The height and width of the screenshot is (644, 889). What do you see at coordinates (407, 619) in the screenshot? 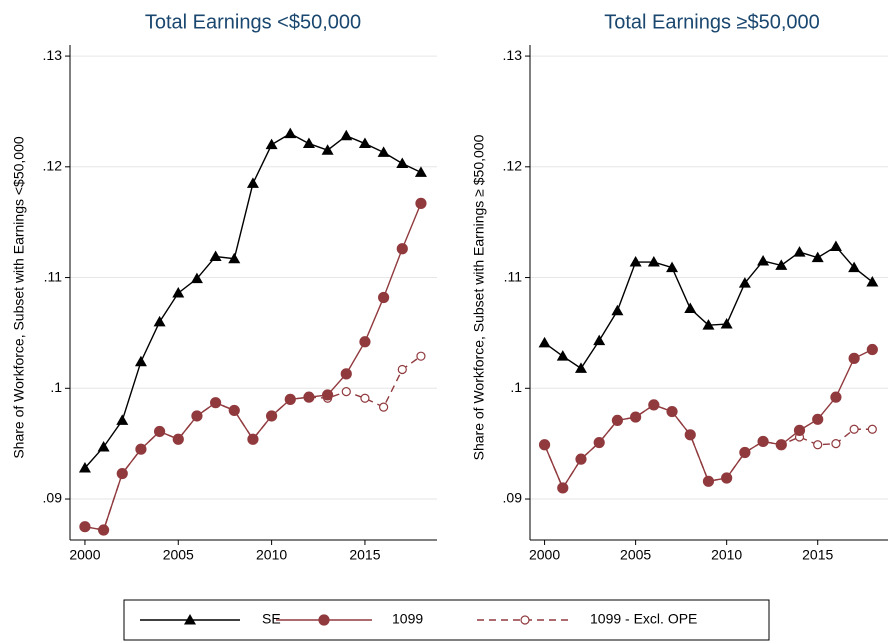
I see `legend-label: 1099` at bounding box center [407, 619].